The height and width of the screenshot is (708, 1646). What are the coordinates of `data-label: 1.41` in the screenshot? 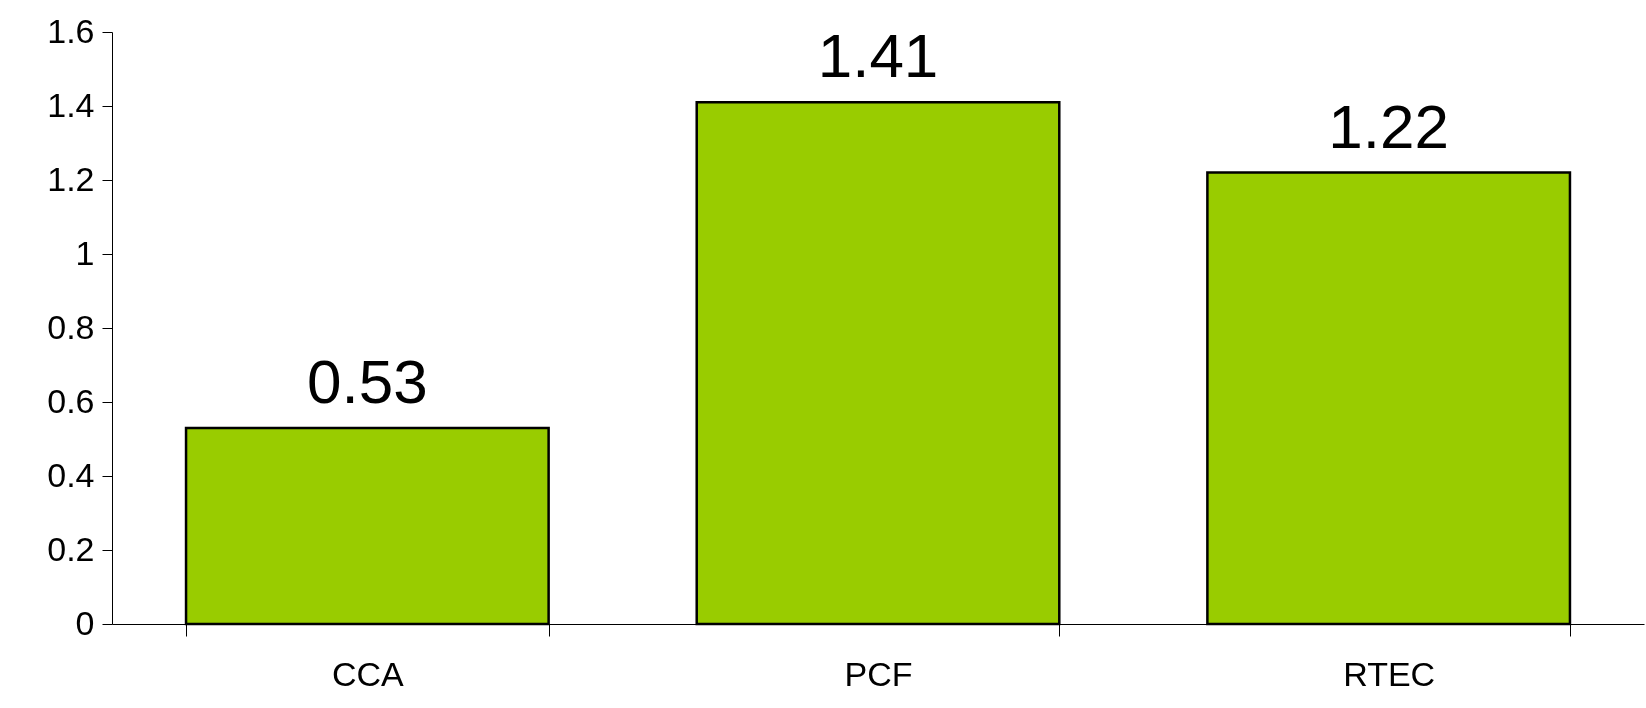 It's located at (878, 56).